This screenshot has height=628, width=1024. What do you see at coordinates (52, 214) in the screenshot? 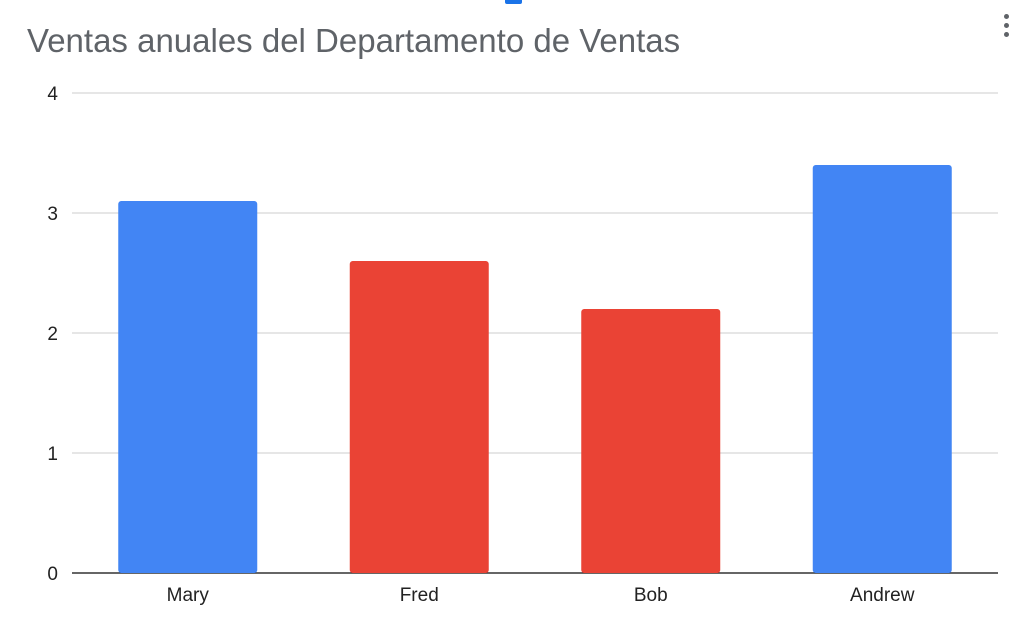
I see `y-tick-label: 3` at bounding box center [52, 214].